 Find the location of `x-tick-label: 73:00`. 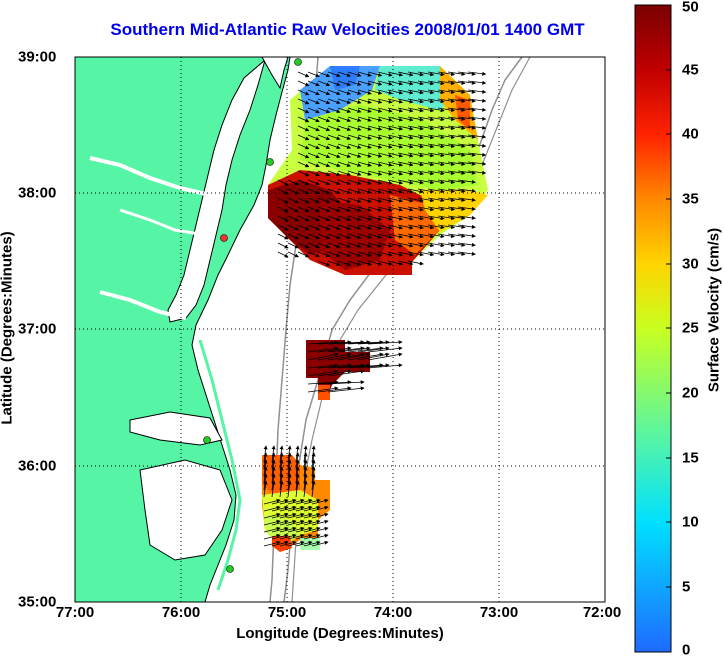

x-tick-label: 73:00 is located at coordinates (499, 612).